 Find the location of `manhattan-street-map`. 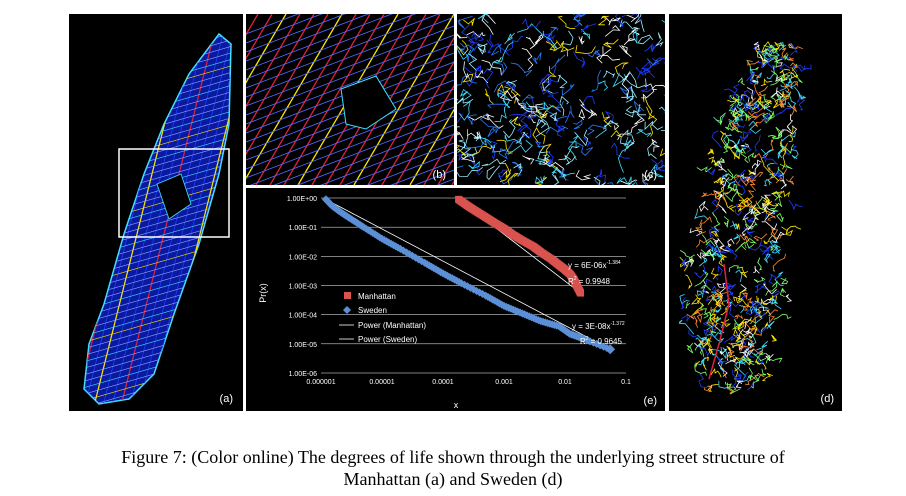

manhattan-street-map is located at coordinates (157, 218).